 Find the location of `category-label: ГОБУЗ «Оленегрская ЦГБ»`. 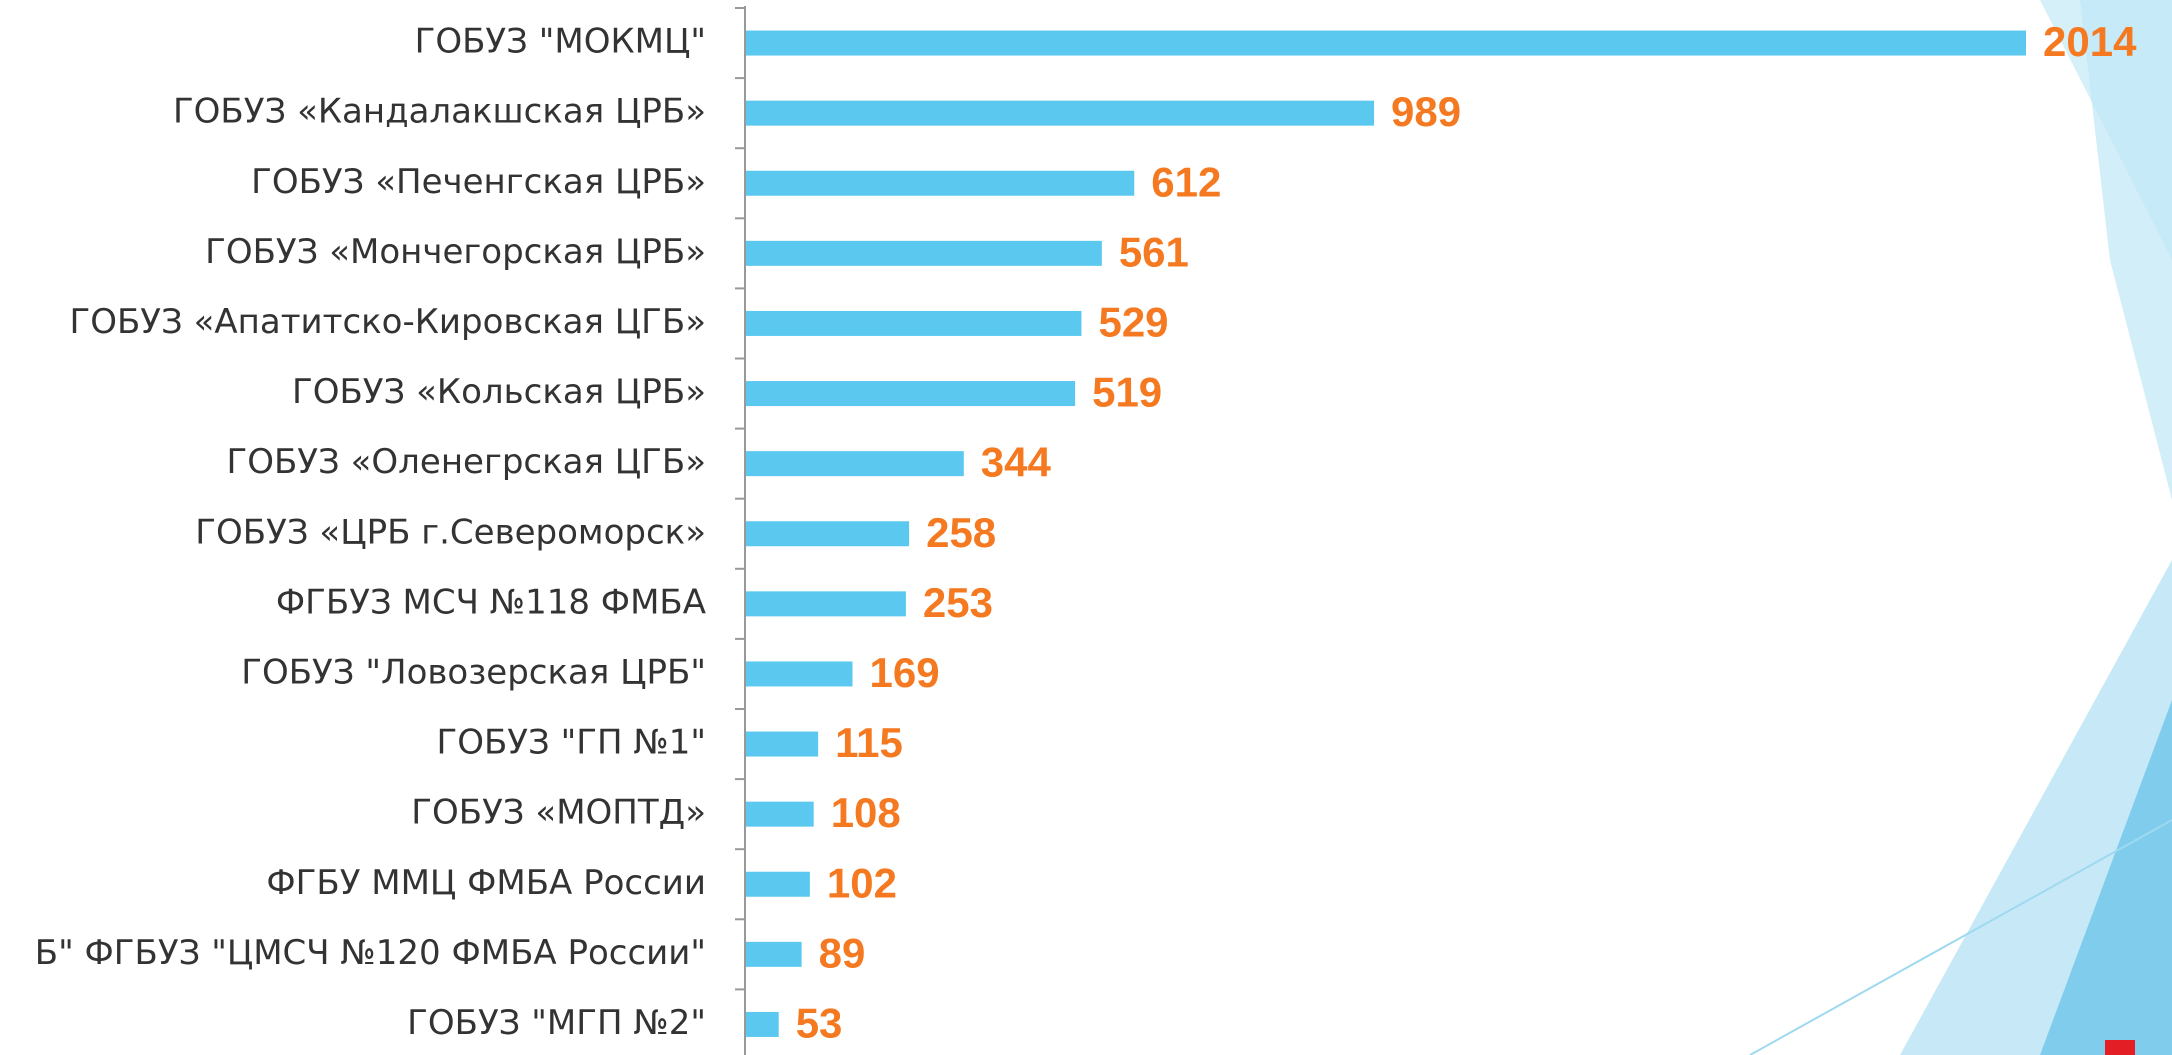

category-label: ГОБУЗ «Оленегрская ЦГБ» is located at coordinates (466, 462).